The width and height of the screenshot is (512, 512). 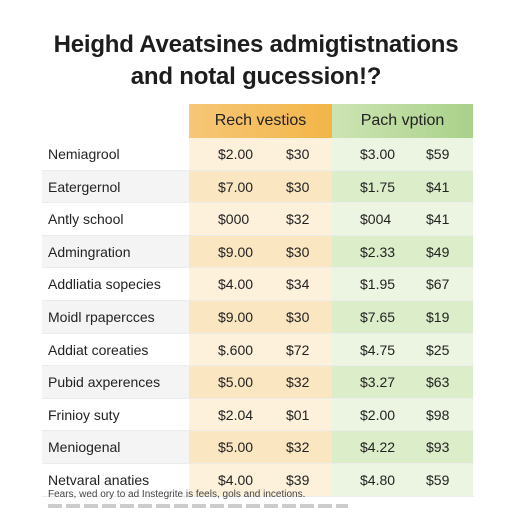 What do you see at coordinates (378, 349) in the screenshot?
I see `cell-v3: $4.75` at bounding box center [378, 349].